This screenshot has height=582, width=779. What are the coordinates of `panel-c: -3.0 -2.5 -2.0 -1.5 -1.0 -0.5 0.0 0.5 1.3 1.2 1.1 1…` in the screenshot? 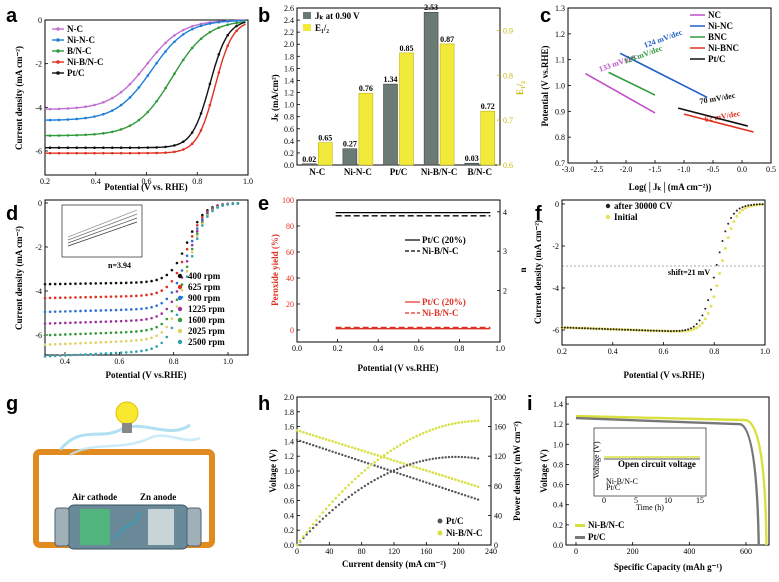 It's located at (658, 98).